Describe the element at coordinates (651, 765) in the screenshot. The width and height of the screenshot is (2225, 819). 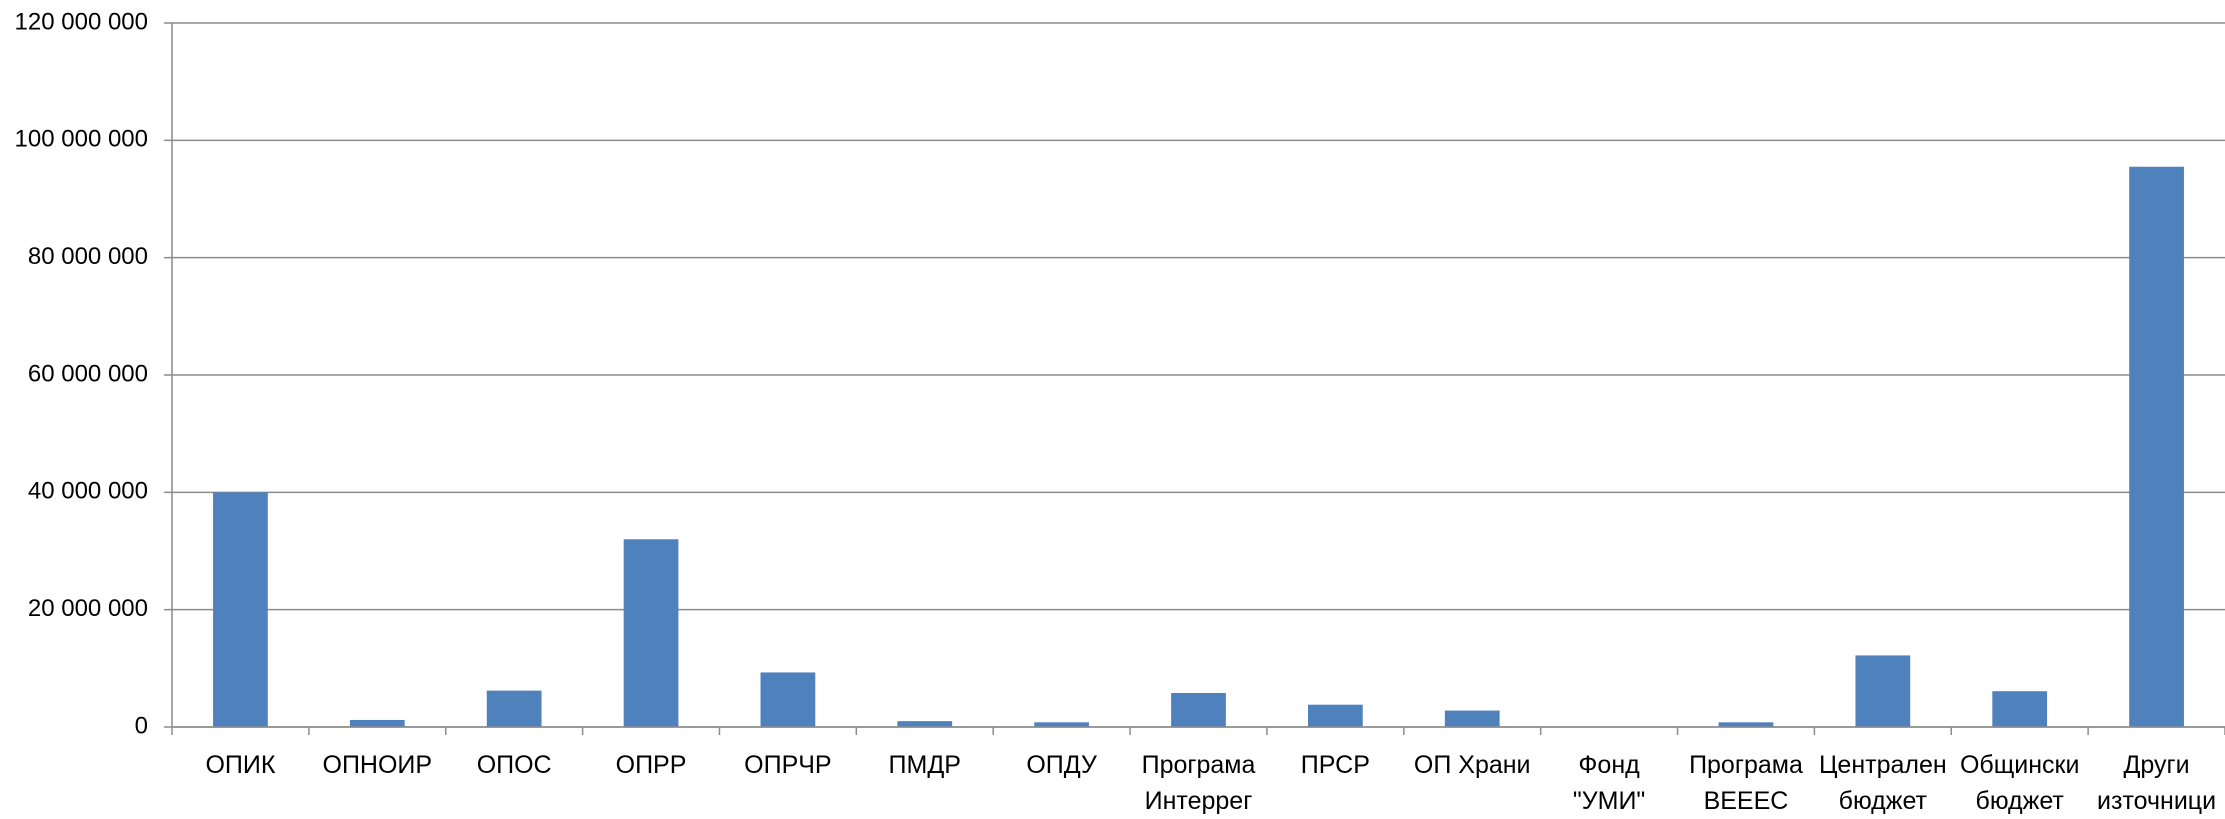
I see `x-tick-label: ОПРР` at that location.